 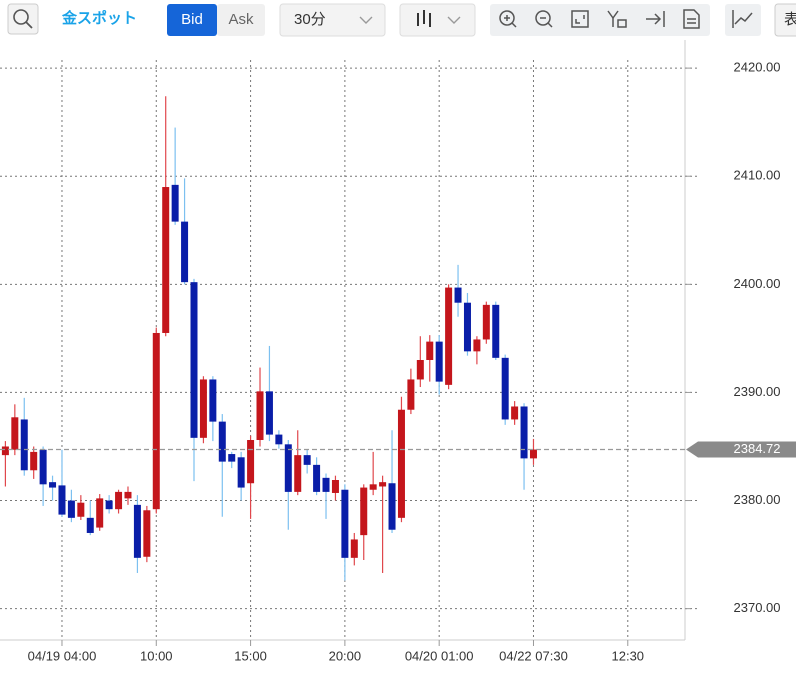 What do you see at coordinates (757, 499) in the screenshot?
I see `y-tick-label: 2380.00` at bounding box center [757, 499].